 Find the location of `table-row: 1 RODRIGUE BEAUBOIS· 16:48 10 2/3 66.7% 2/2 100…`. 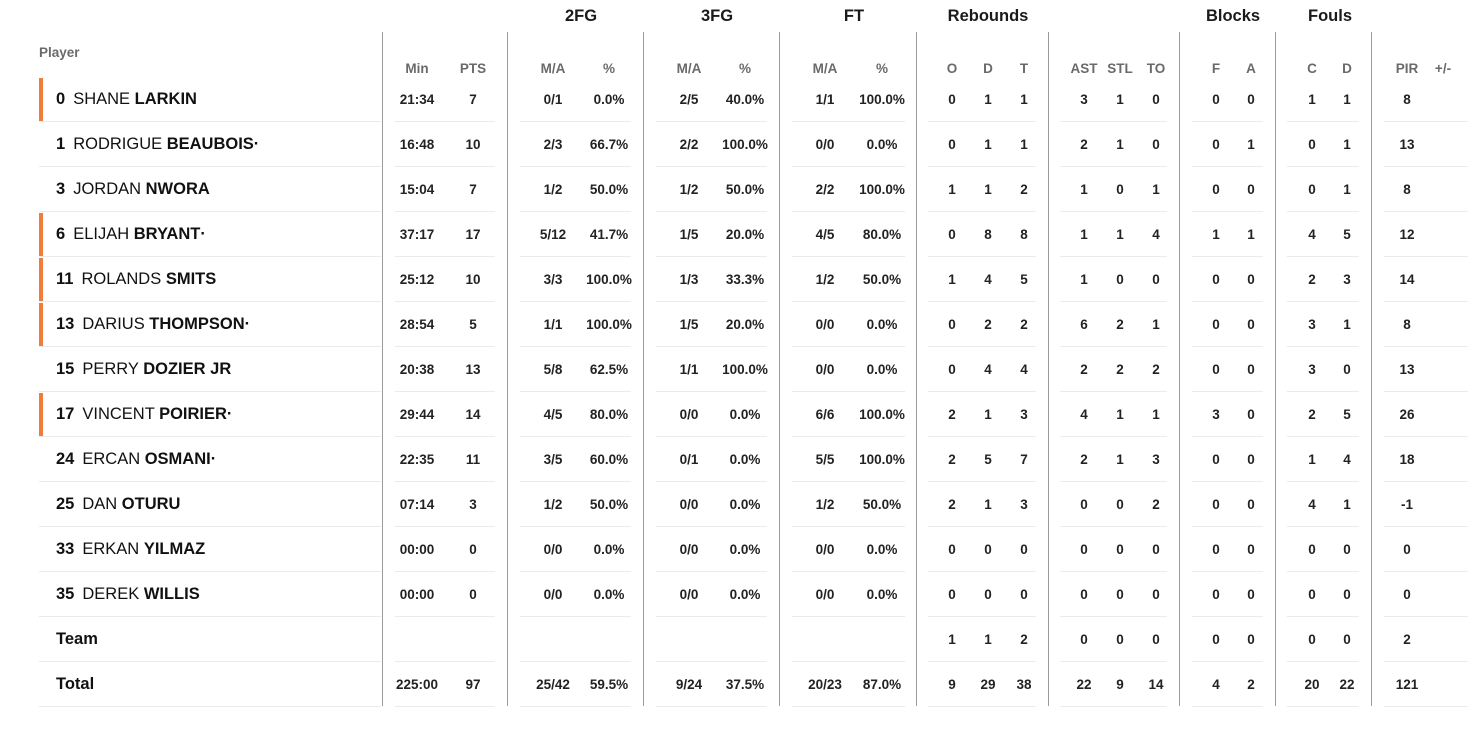

table-row: 1 RODRIGUE BEAUBOIS· 16:48 10 2/3 66.7% 2/2 100… is located at coordinates (736, 144).